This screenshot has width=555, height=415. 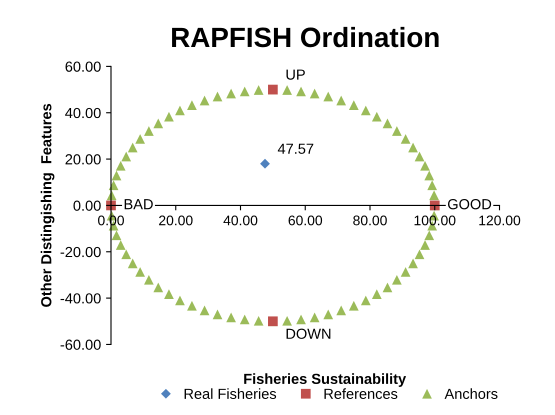 What do you see at coordinates (83, 67) in the screenshot?
I see `y-tick-label: 60.00` at bounding box center [83, 67].